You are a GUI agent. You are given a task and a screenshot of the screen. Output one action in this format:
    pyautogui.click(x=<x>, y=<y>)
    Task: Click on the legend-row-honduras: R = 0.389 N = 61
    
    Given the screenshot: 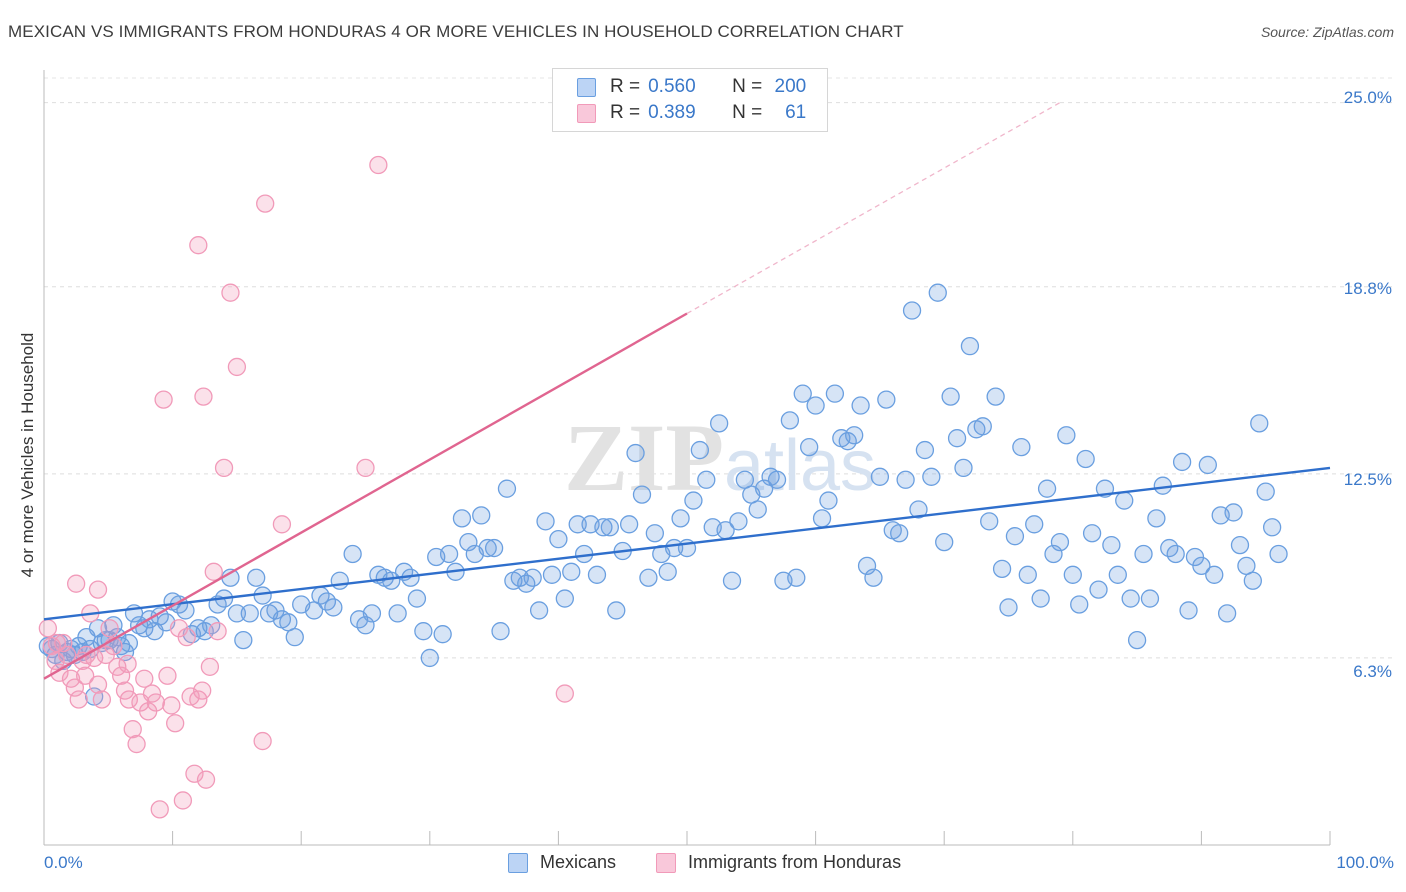 What is the action you would take?
    pyautogui.click(x=691, y=113)
    